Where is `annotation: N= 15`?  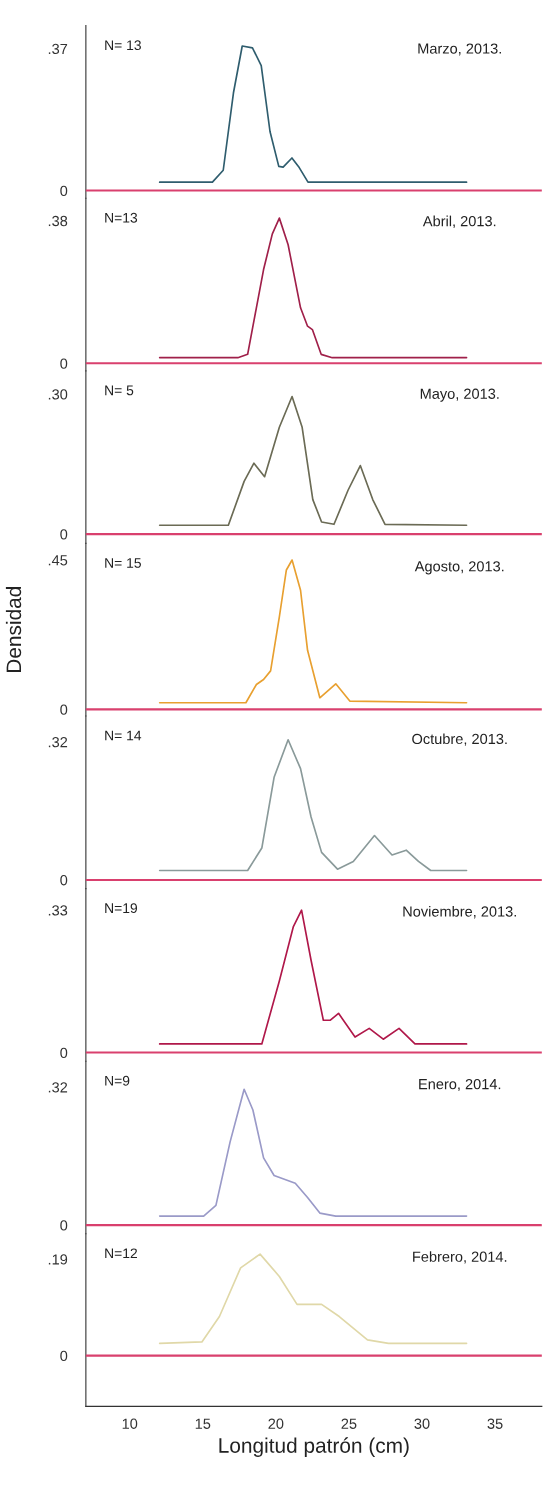 annotation: N= 15 is located at coordinates (123, 563).